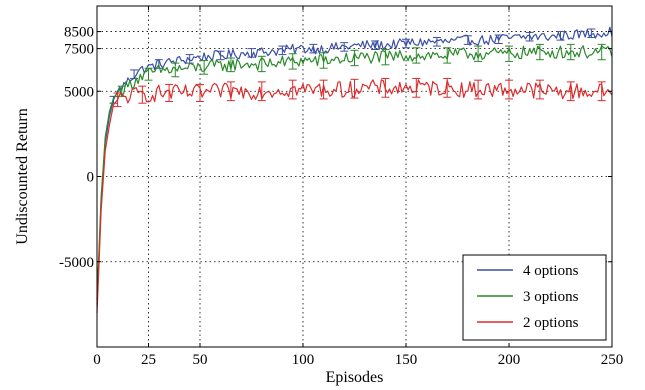 The image size is (645, 390). I want to click on y-axis-label: Undiscounted Return, so click(22, 176).